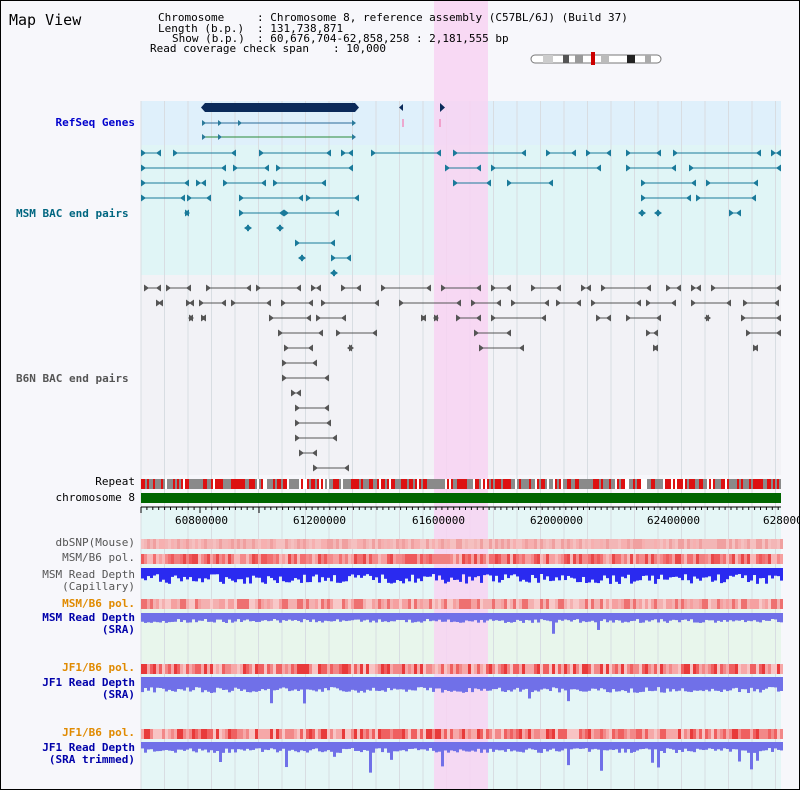  Describe the element at coordinates (72, 213) in the screenshot. I see `track-label-msm-bac: MSM BAC end pairs` at that location.